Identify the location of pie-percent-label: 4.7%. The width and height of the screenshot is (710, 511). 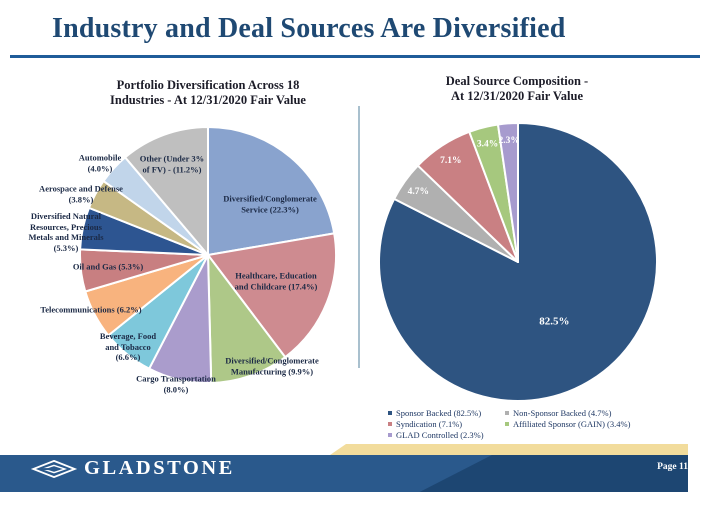
(418, 192).